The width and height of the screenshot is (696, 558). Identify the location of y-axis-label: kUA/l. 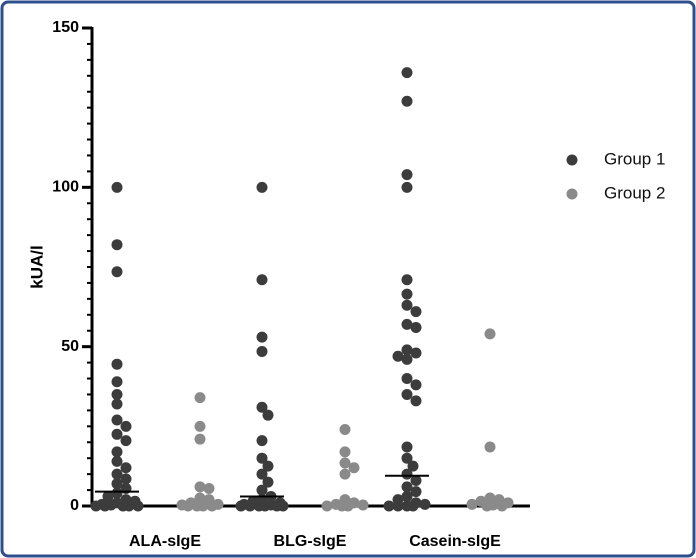
(36, 266).